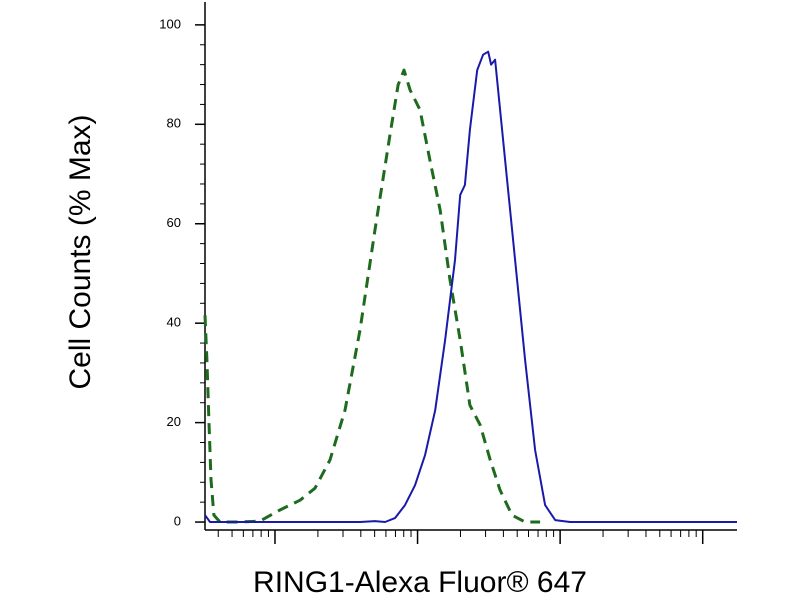 This screenshot has height=600, width=800. Describe the element at coordinates (174, 421) in the screenshot. I see `y-tick-label: 20` at that location.